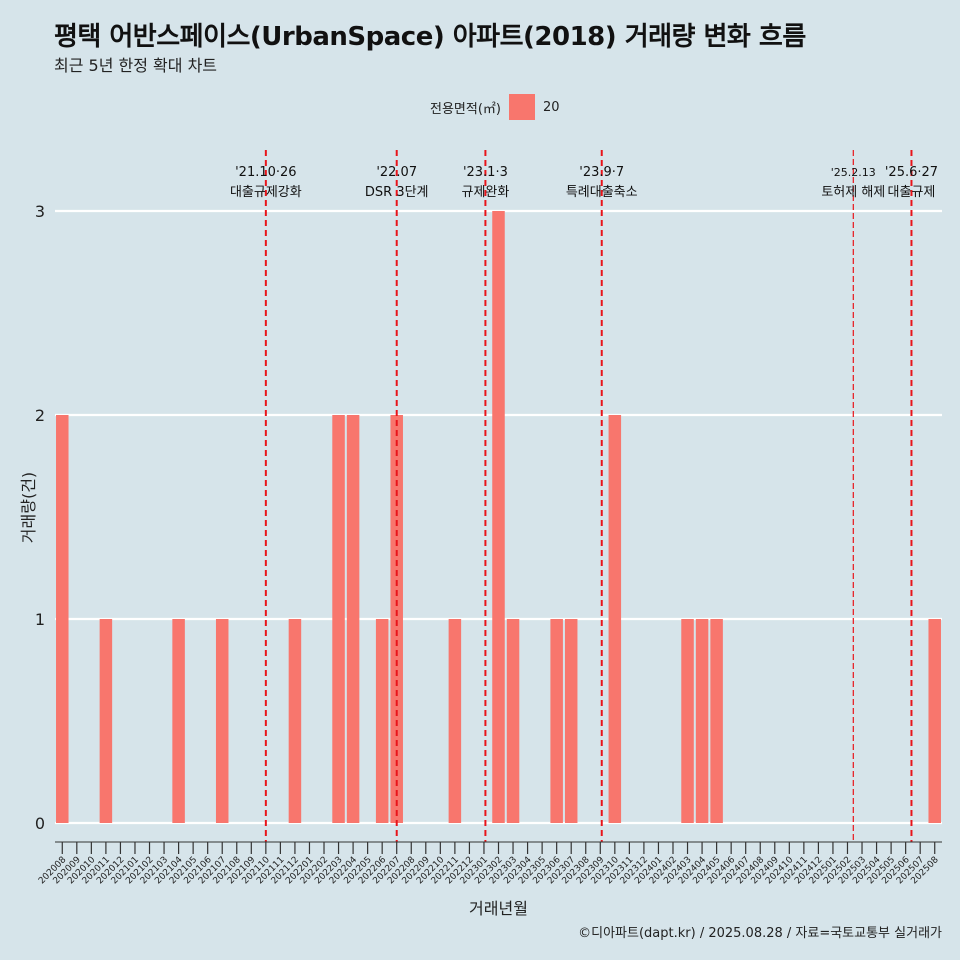 The height and width of the screenshot is (960, 960). Describe the element at coordinates (601, 172) in the screenshot. I see `event-date: '23.9·7` at that location.